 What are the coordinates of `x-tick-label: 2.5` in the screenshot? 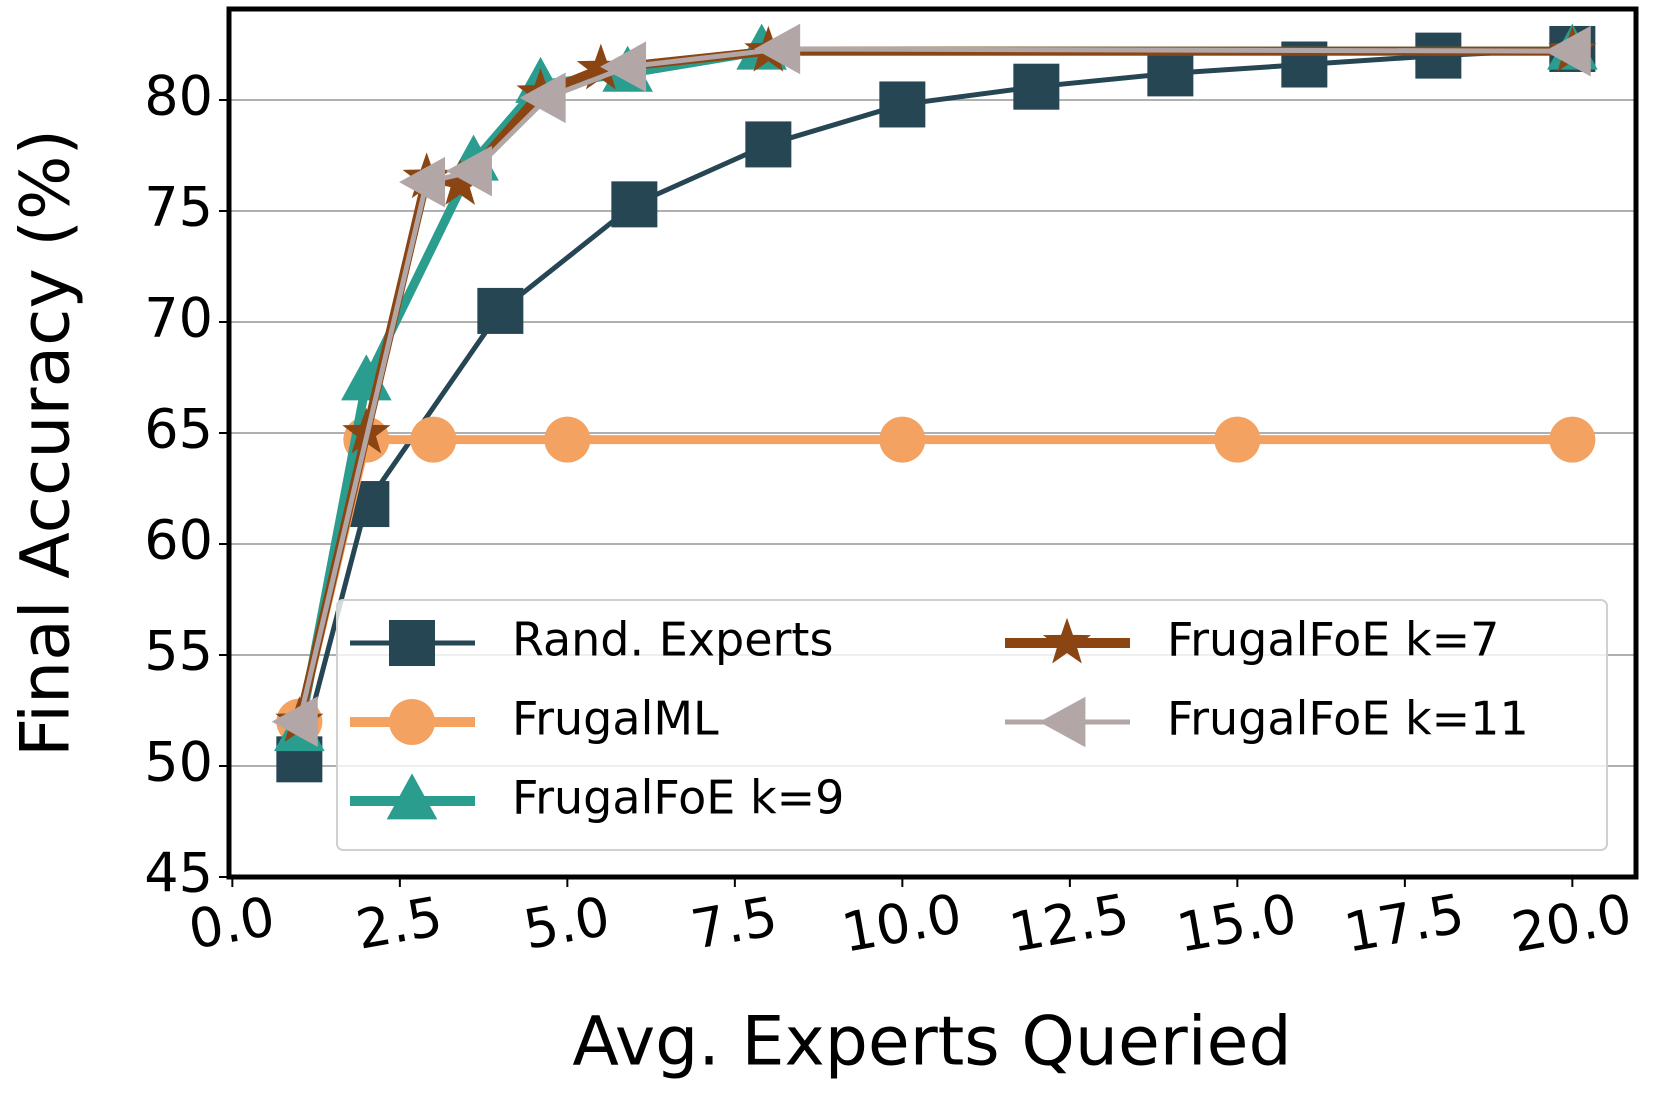 It's located at (399, 923).